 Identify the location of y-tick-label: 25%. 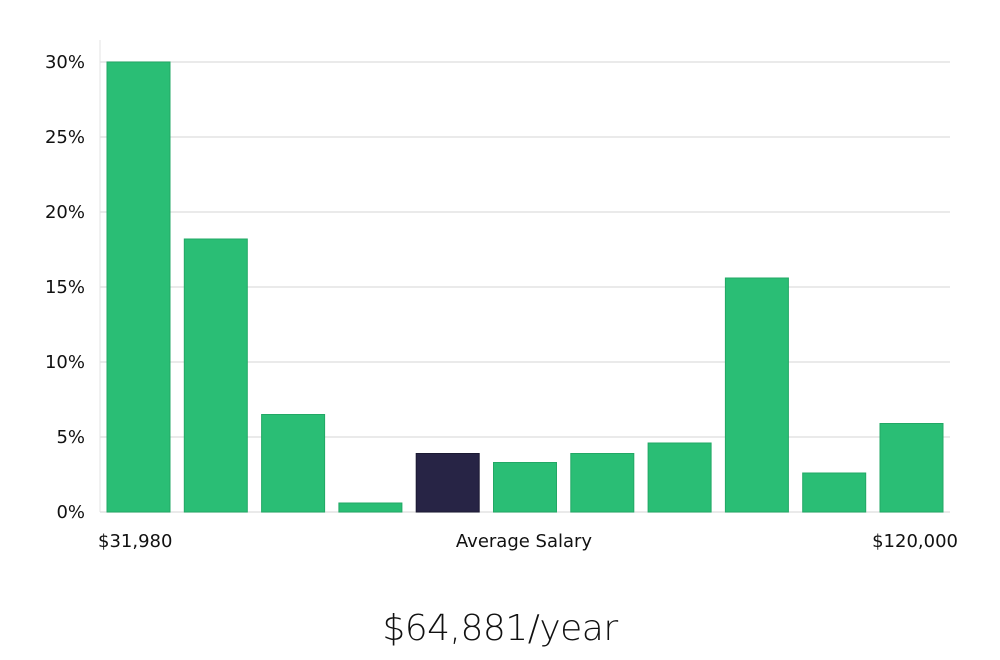
(65, 137).